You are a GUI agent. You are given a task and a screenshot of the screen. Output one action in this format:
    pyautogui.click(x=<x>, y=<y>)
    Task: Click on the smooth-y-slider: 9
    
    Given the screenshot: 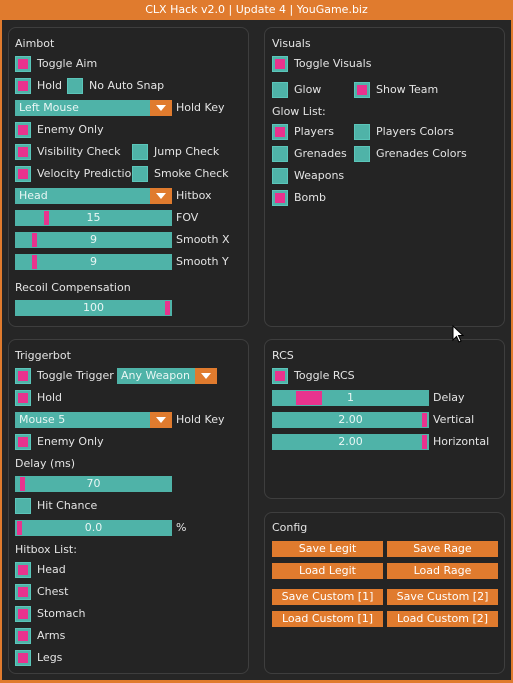 What is the action you would take?
    pyautogui.click(x=93, y=262)
    